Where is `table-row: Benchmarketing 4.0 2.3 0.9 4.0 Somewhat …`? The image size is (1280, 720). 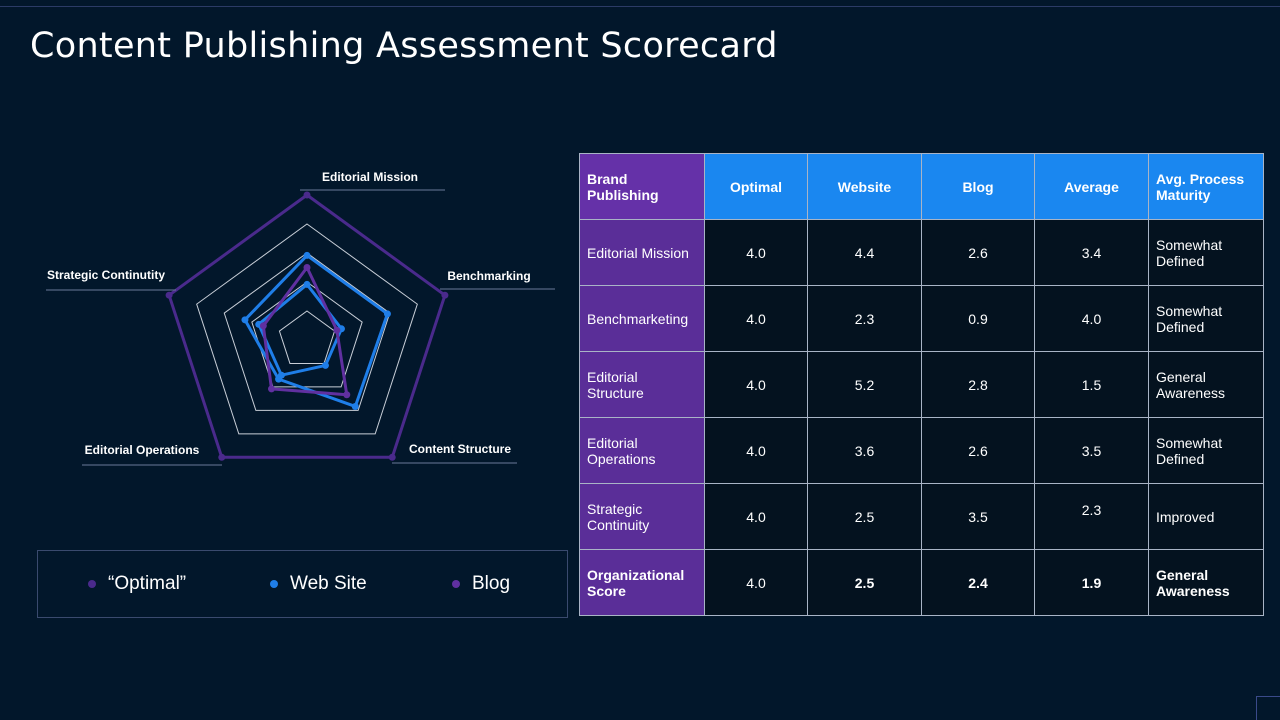
table-row: Benchmarketing 4.0 2.3 0.9 4.0 Somewhat … is located at coordinates (921, 318).